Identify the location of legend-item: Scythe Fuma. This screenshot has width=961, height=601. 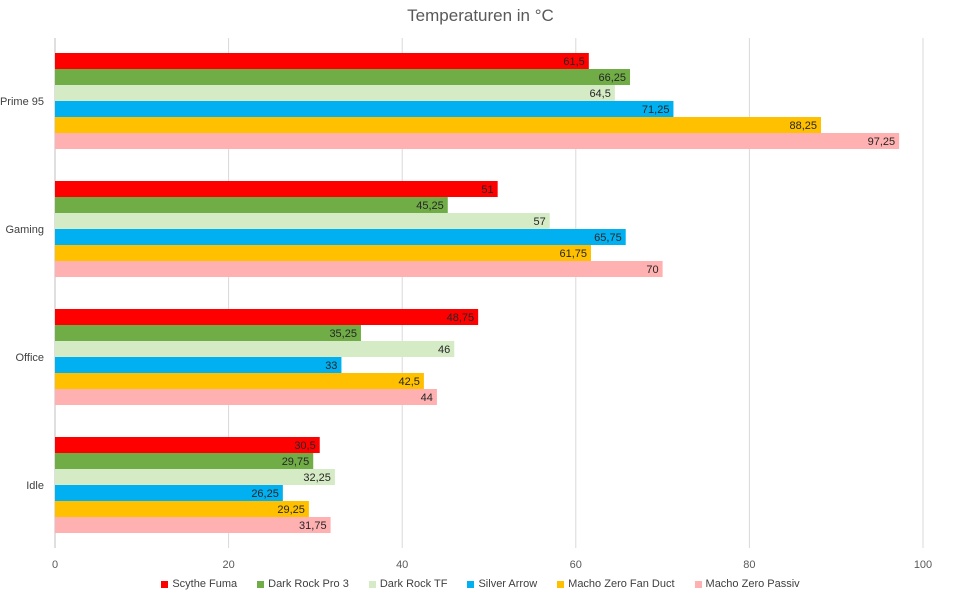
(199, 584).